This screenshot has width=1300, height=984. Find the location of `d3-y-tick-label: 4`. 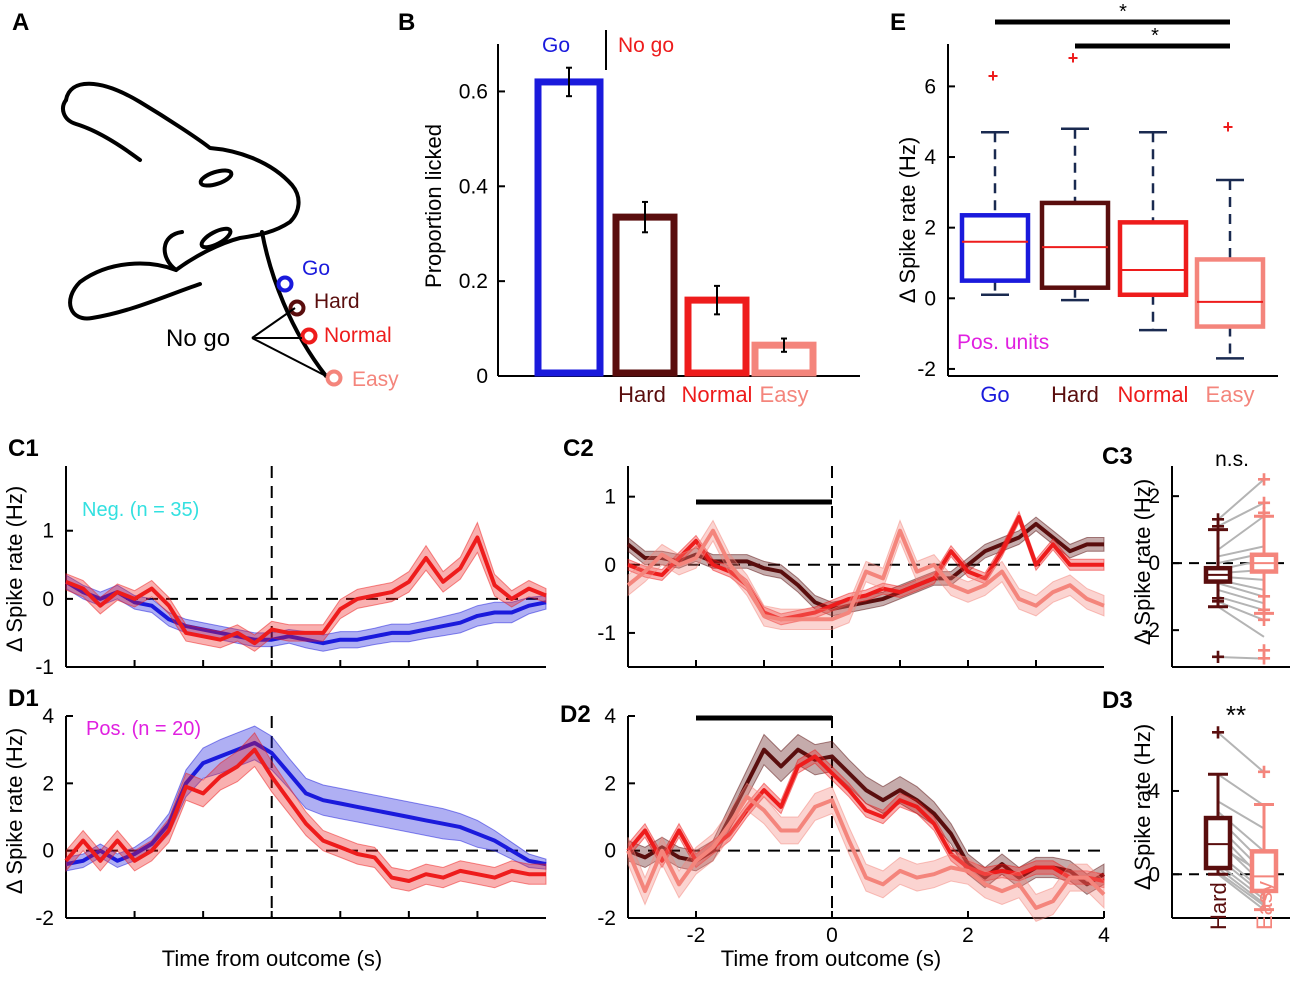

d3-y-tick-label: 4 is located at coordinates (1154, 791).